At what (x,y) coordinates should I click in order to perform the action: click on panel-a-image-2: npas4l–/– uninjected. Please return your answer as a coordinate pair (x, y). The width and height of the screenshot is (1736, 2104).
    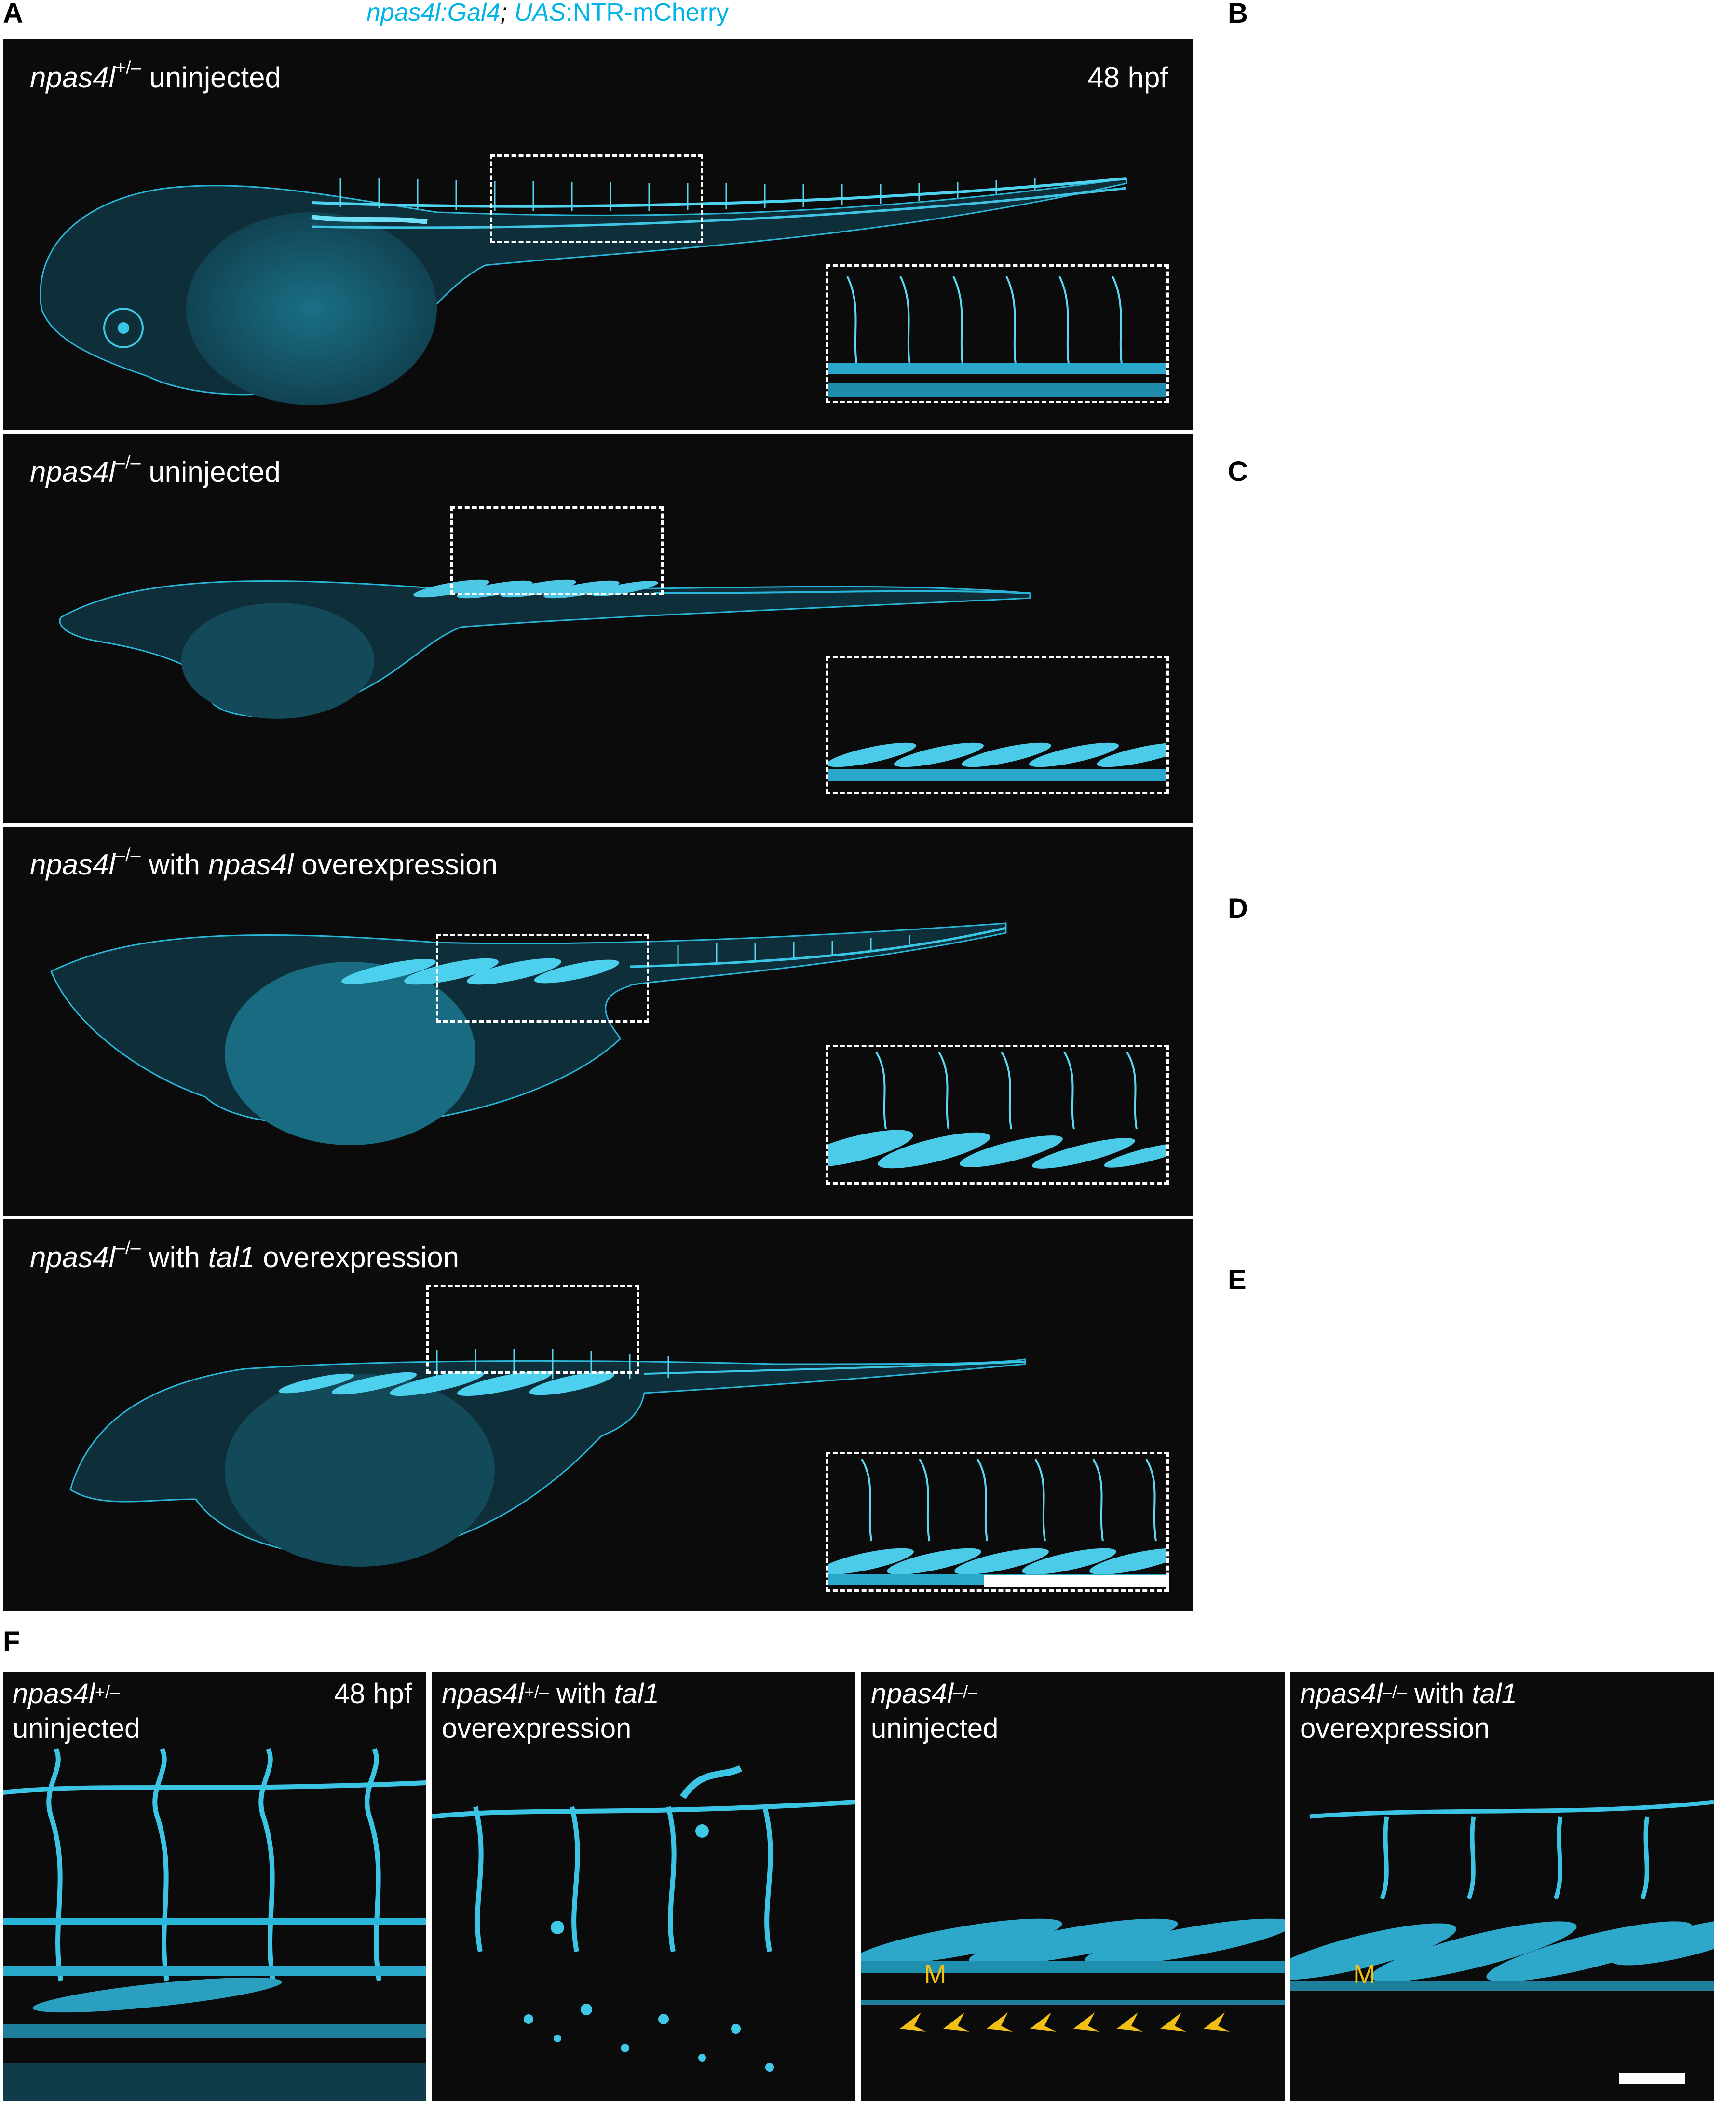
    Looking at the image, I should click on (598, 628).